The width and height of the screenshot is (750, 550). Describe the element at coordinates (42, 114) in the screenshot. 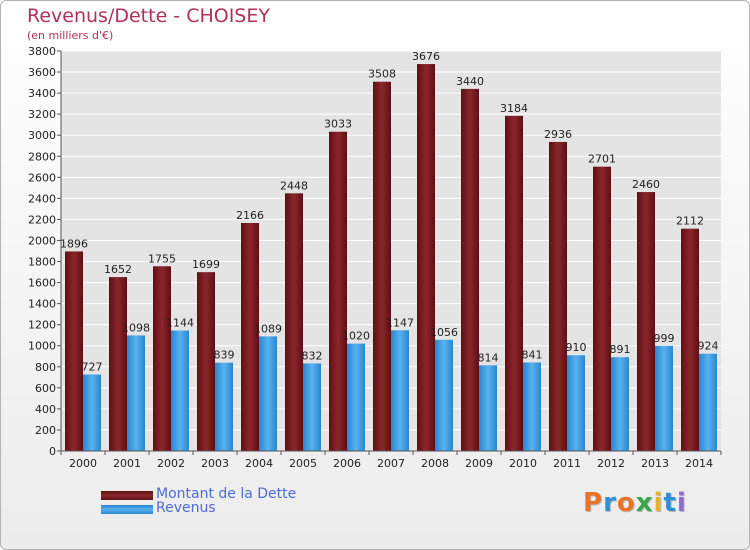

I see `y-tick-label: 3200` at that location.